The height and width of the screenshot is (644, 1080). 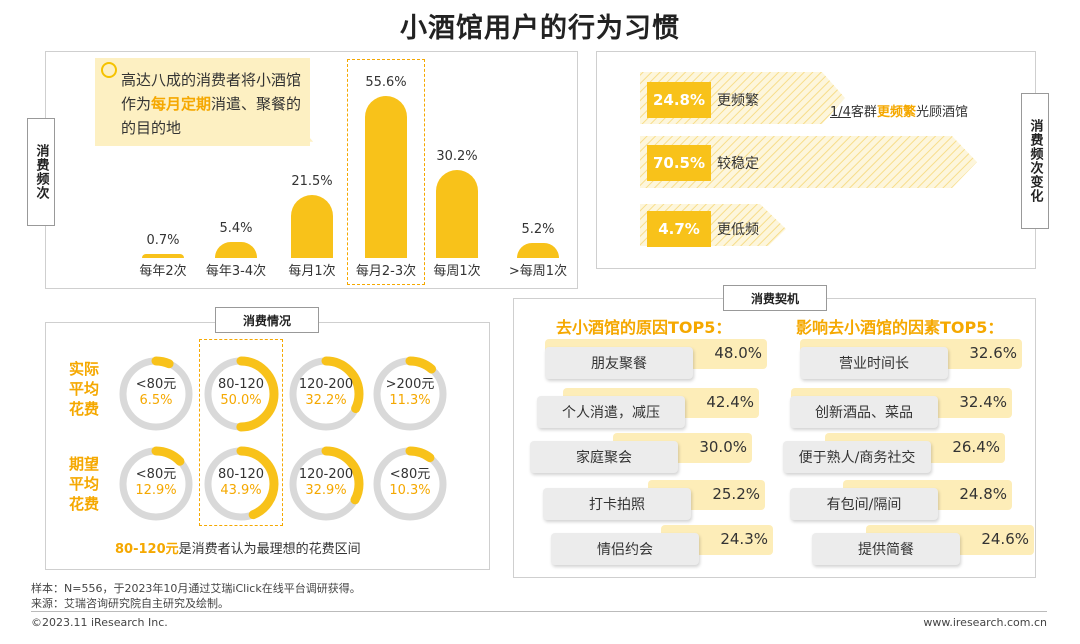 What do you see at coordinates (130, 603) in the screenshot?
I see `source-note: 来源：艾瑞咨询研究院自主研究及绘制。` at bounding box center [130, 603].